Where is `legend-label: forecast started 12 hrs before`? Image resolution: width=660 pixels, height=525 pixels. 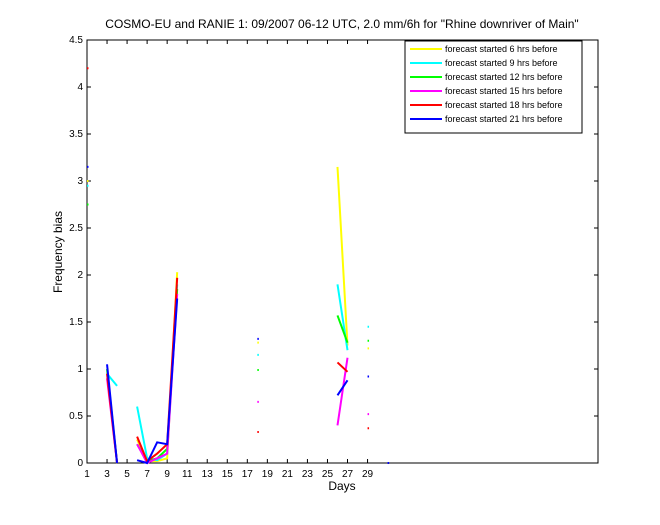 legend-label: forecast started 12 hrs before is located at coordinates (504, 77).